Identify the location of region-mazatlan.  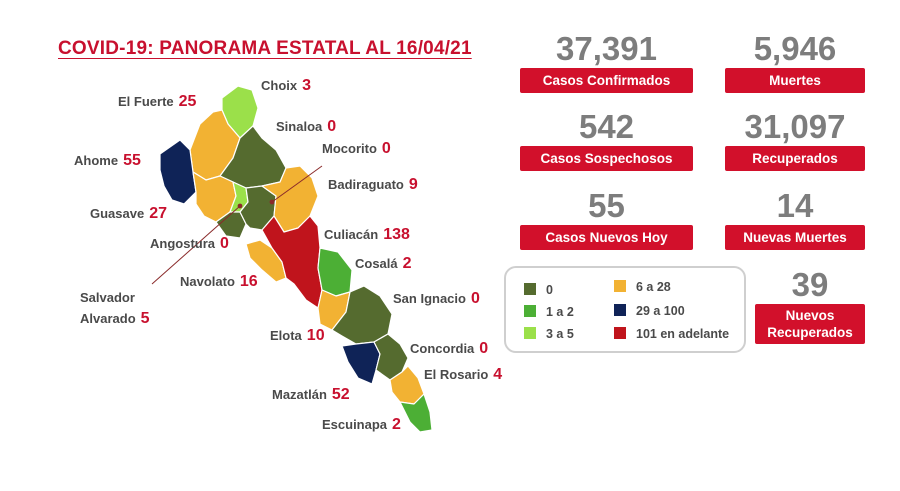
(361, 363).